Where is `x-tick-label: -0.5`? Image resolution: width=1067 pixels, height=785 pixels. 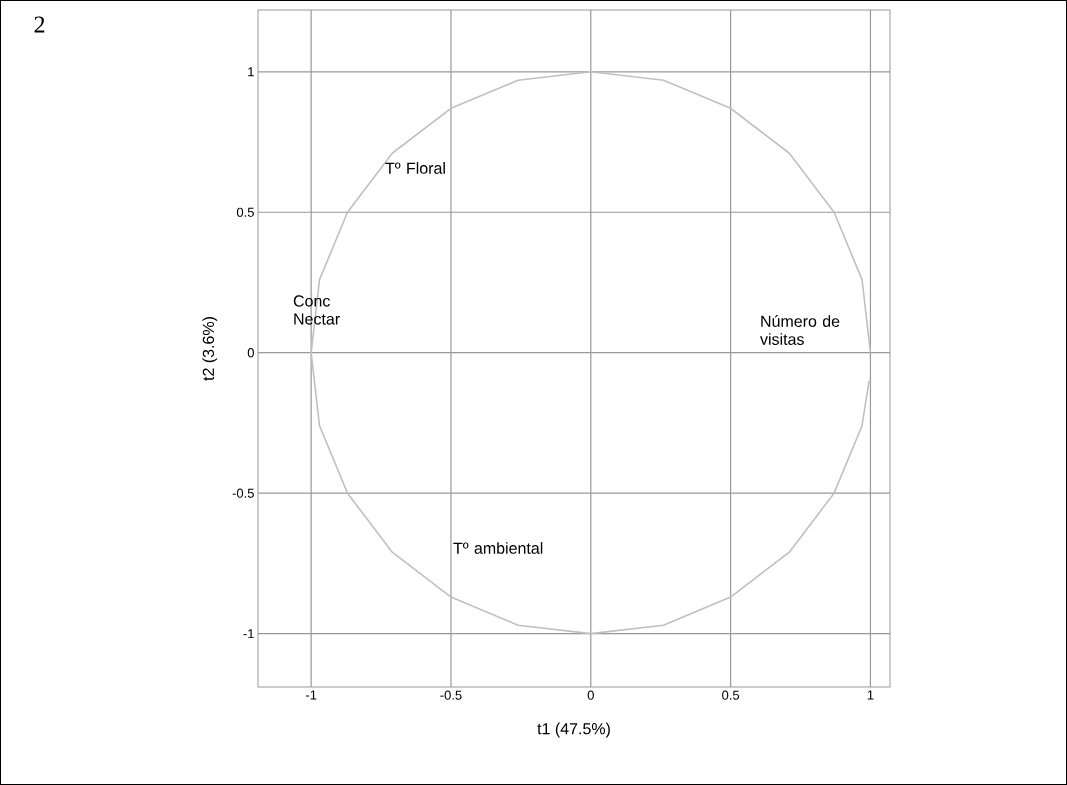 x-tick-label: -0.5 is located at coordinates (451, 695).